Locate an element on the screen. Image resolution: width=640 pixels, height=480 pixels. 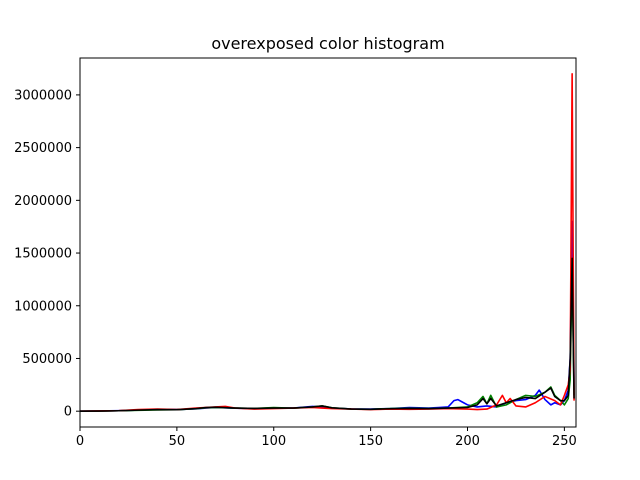
y-tick-label: 0 is located at coordinates (68, 412).